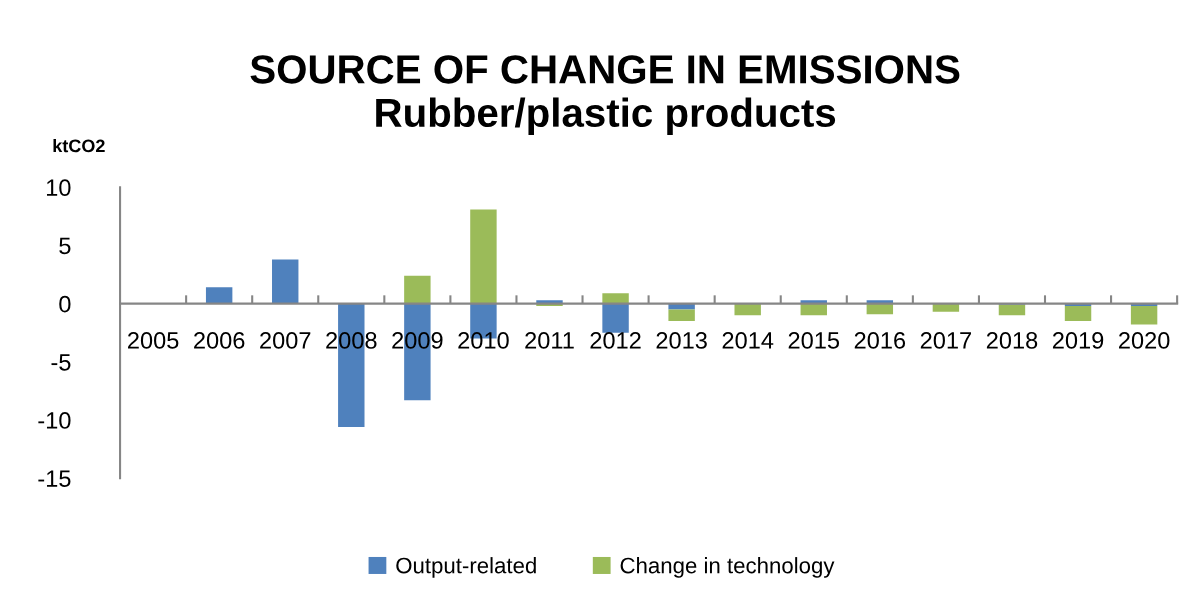 Image resolution: width=1203 pixels, height=610 pixels. Describe the element at coordinates (58, 188) in the screenshot. I see `y-tick-label: 10` at that location.